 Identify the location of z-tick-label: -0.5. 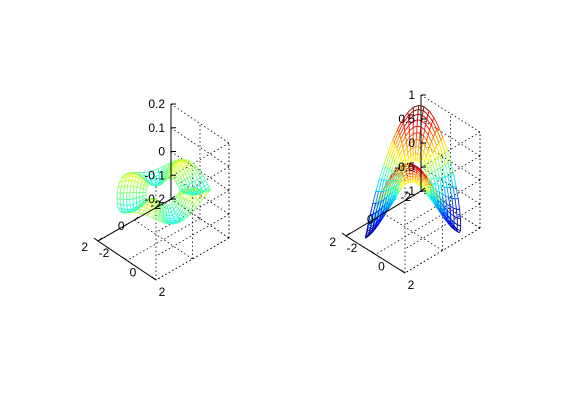
(404, 167).